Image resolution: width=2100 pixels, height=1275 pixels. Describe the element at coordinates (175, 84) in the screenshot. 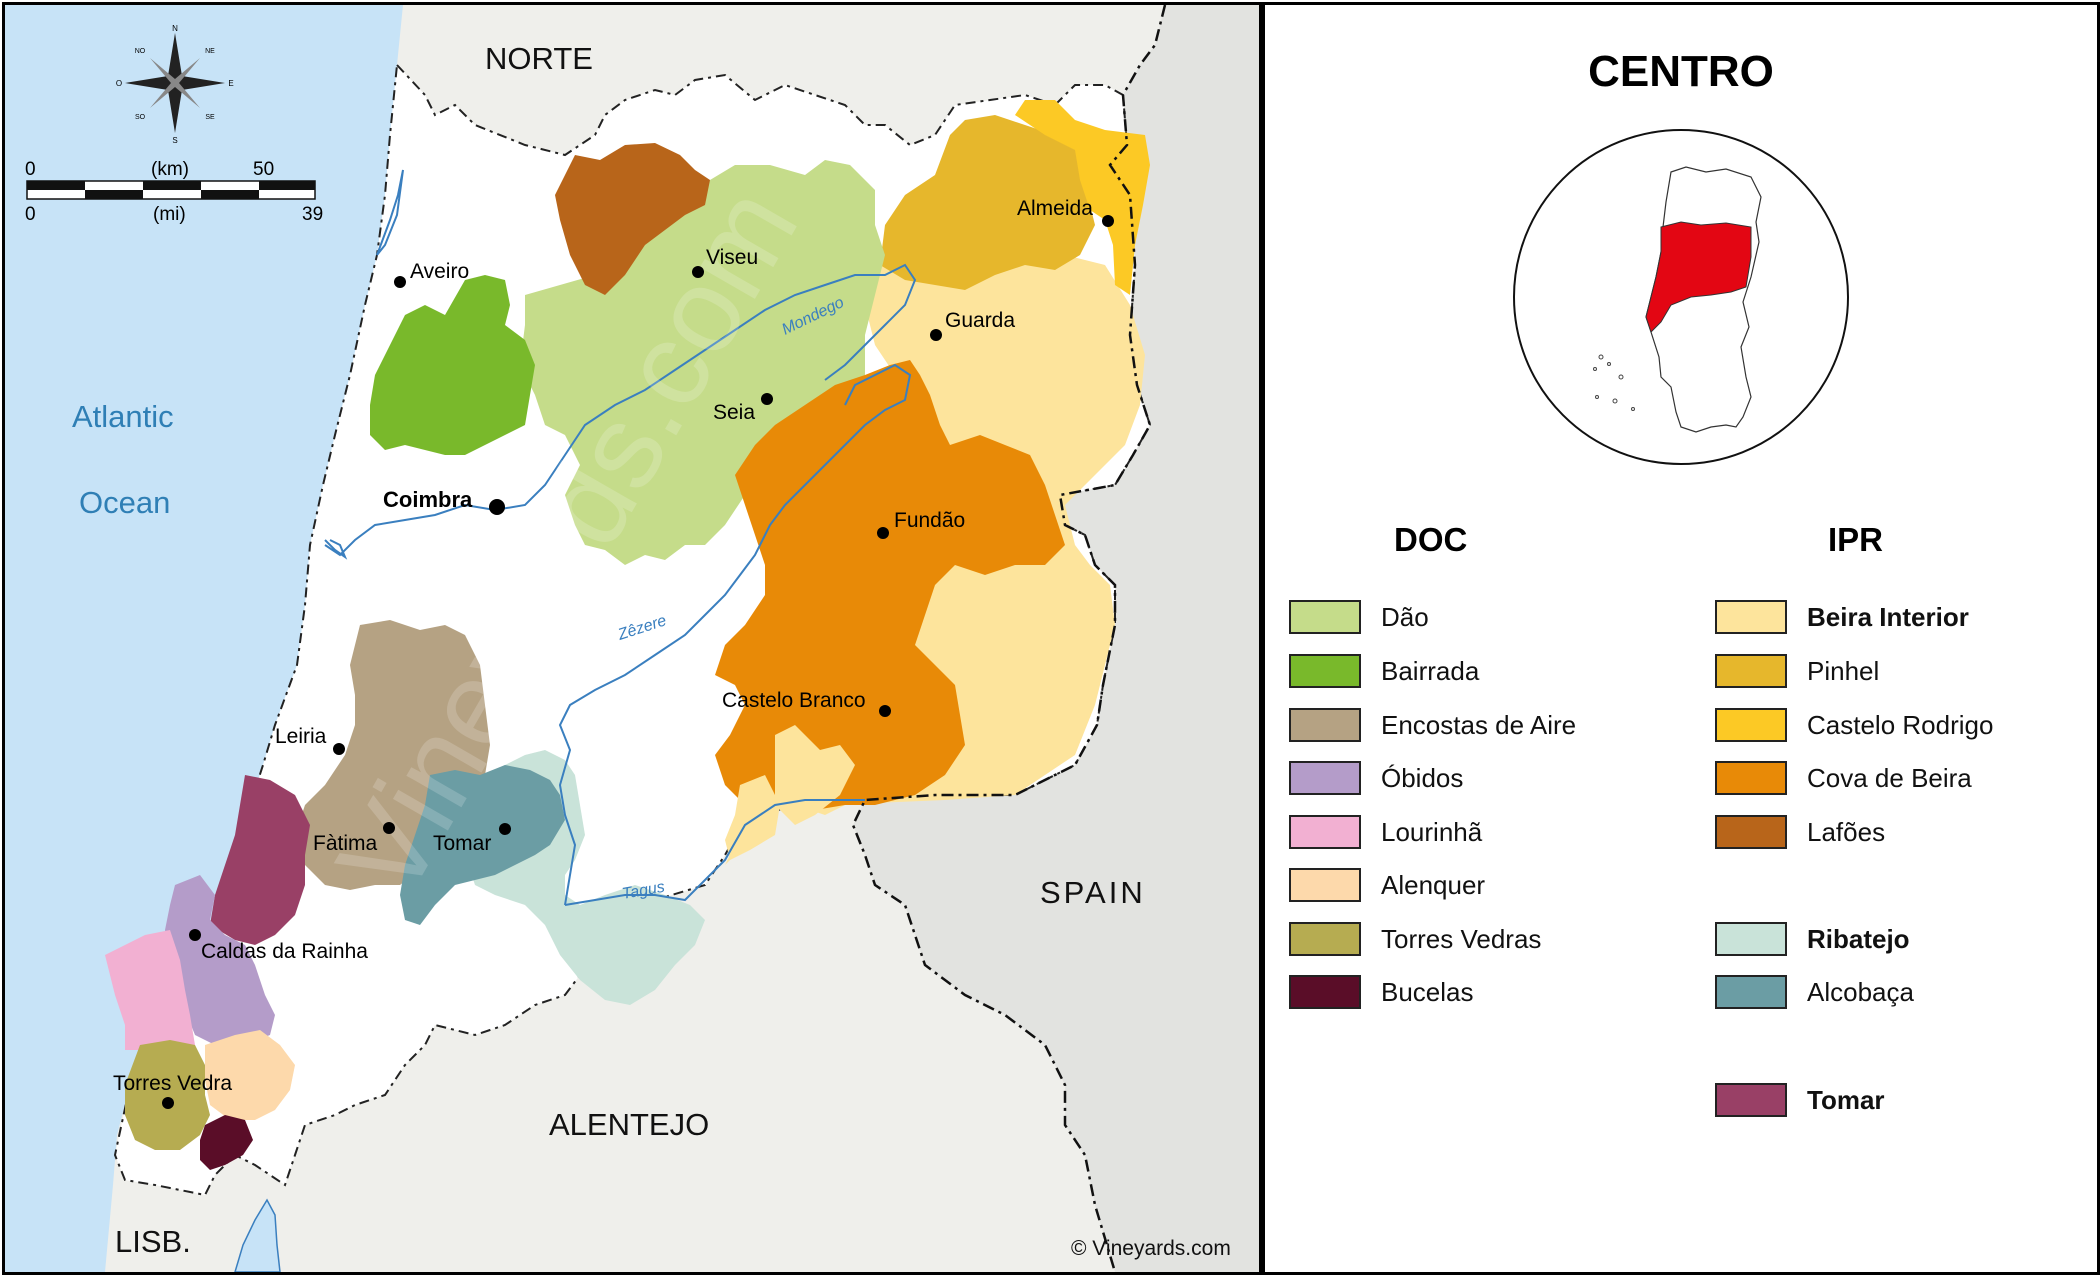

I see `compass-rose: N S E O NE NO SE SO` at that location.